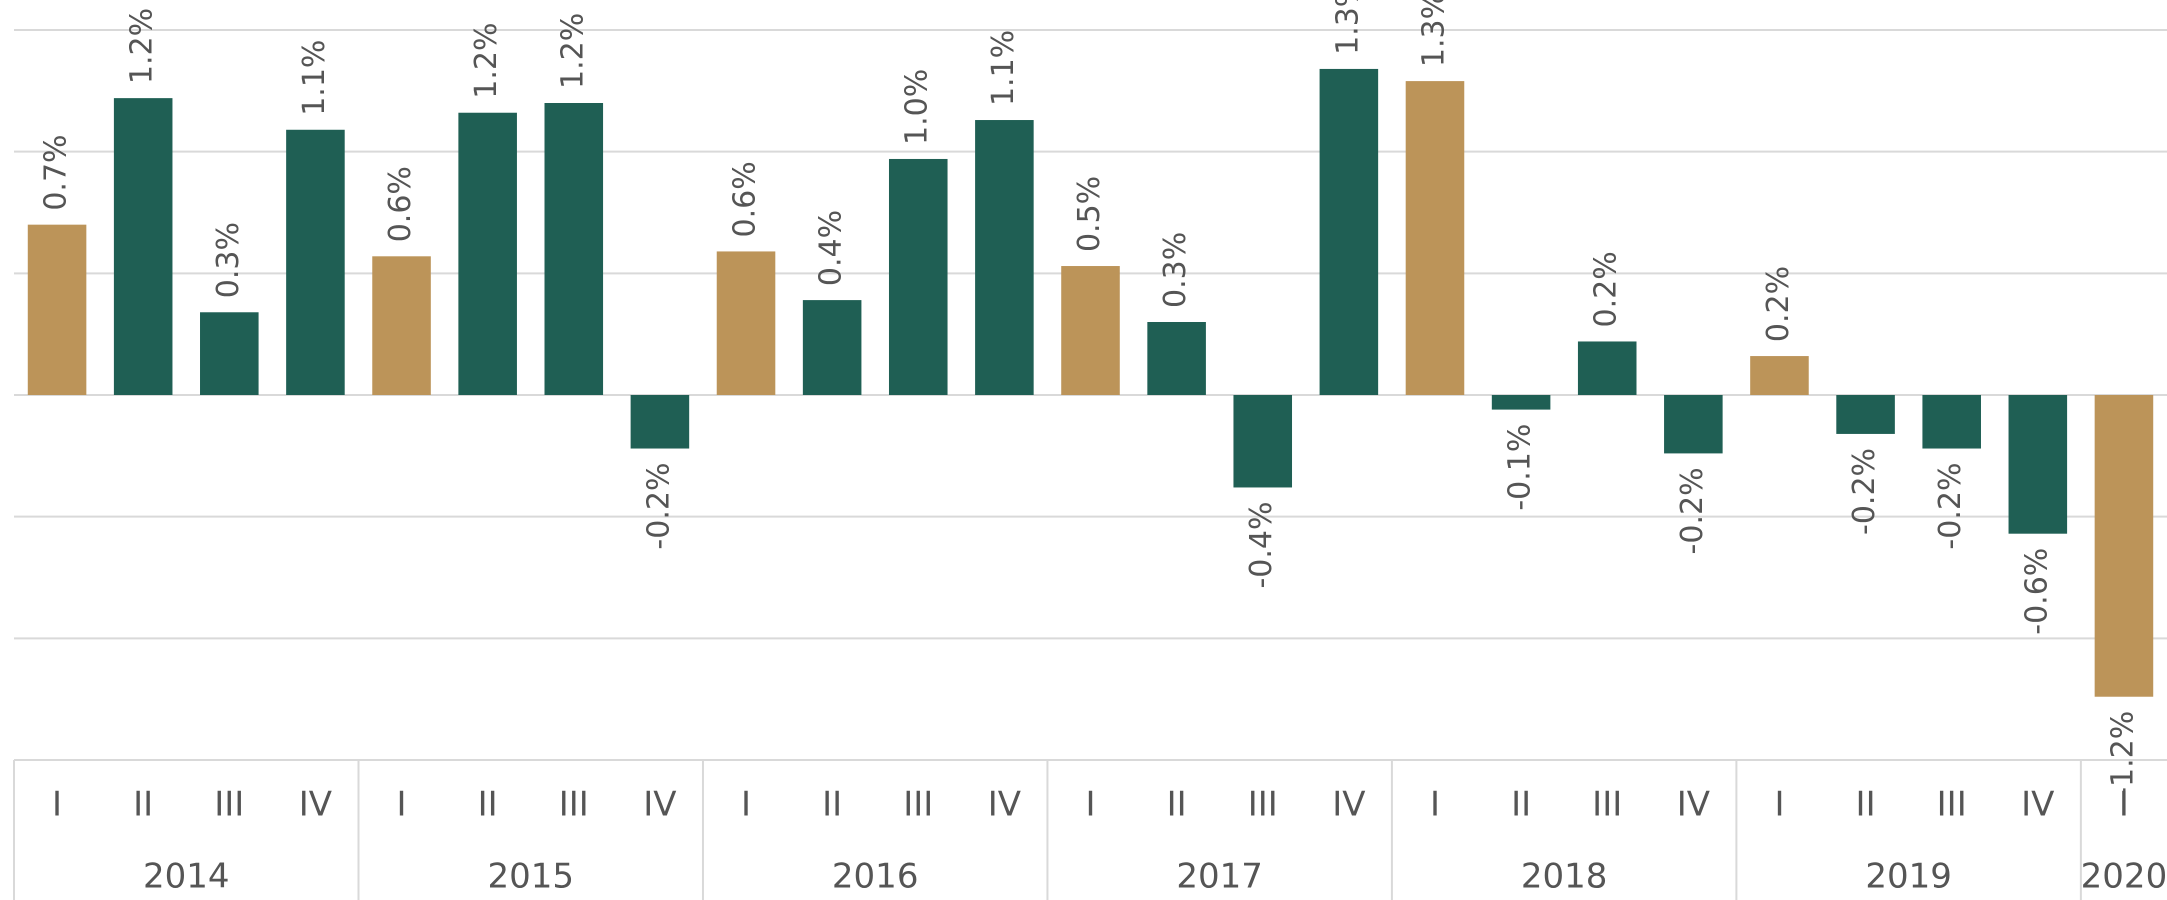 The image size is (2167, 900). What do you see at coordinates (917, 107) in the screenshot?
I see `value-label: 1.0%` at bounding box center [917, 107].